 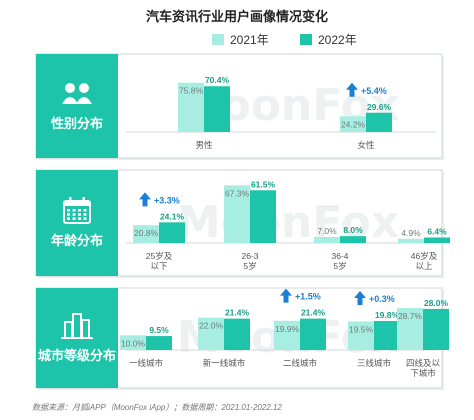 What do you see at coordinates (382, 299) in the screenshot?
I see `change-annotation: +0.3%` at bounding box center [382, 299].